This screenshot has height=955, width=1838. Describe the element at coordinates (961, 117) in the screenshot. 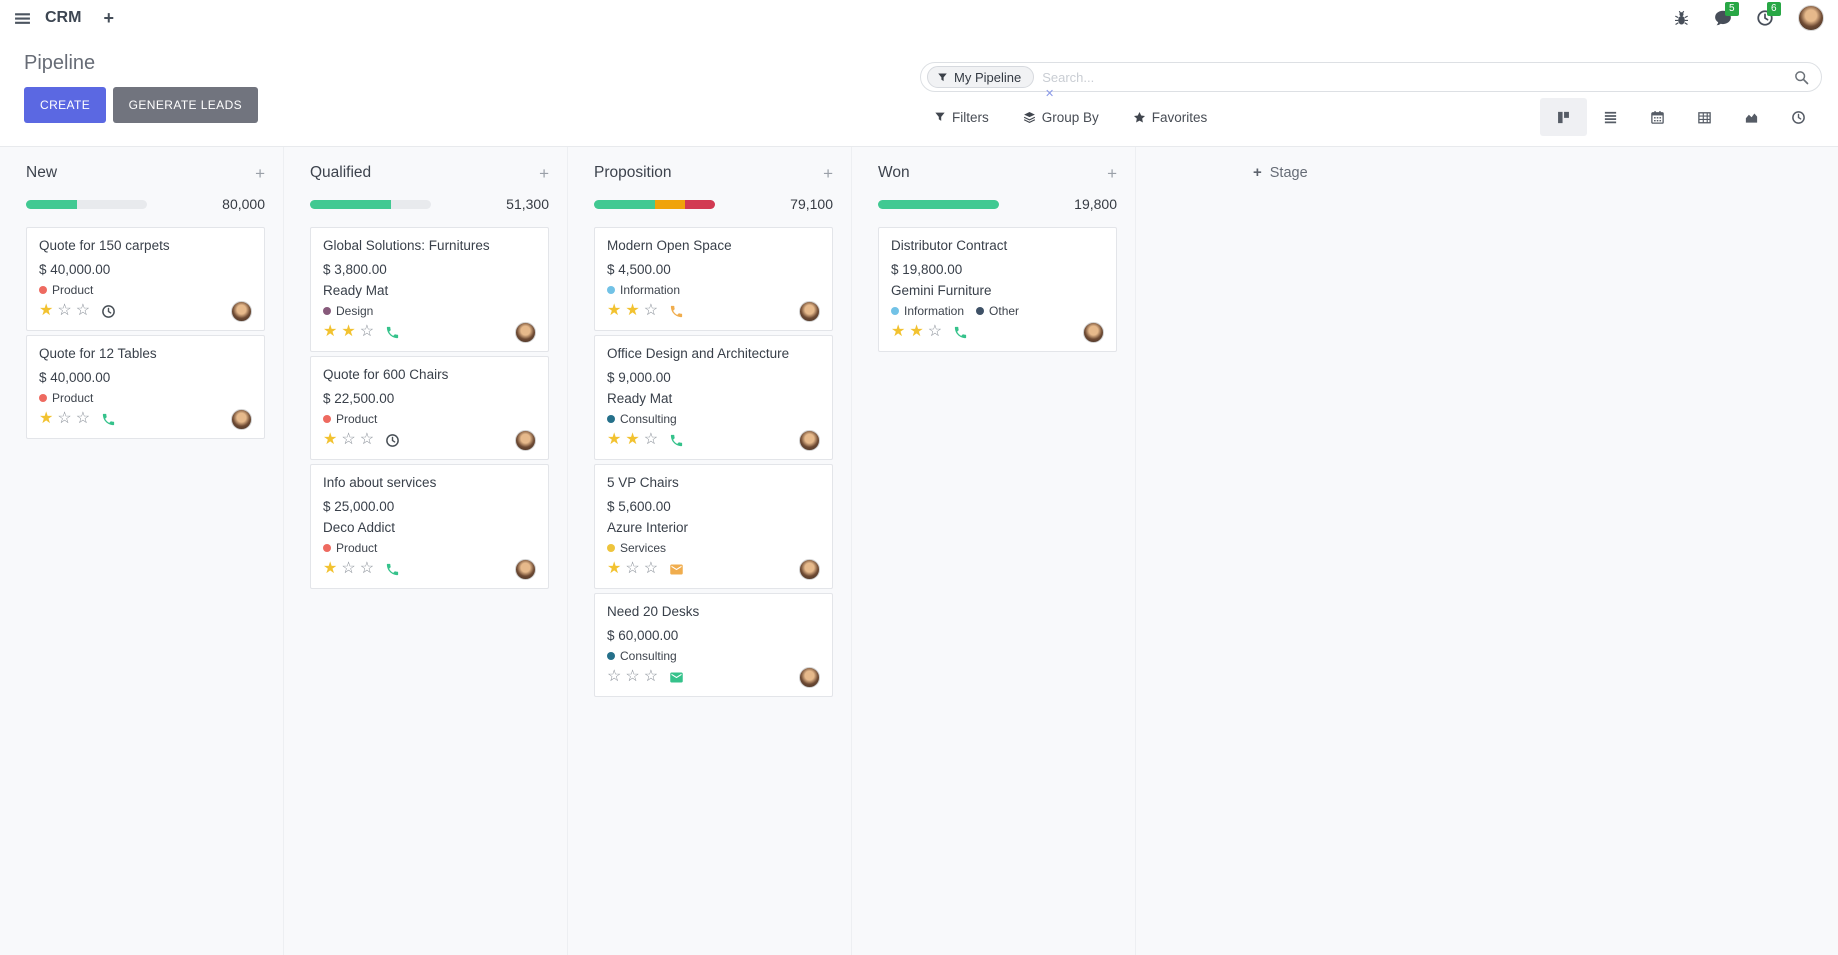

I see `filters-button: Filters` at that location.